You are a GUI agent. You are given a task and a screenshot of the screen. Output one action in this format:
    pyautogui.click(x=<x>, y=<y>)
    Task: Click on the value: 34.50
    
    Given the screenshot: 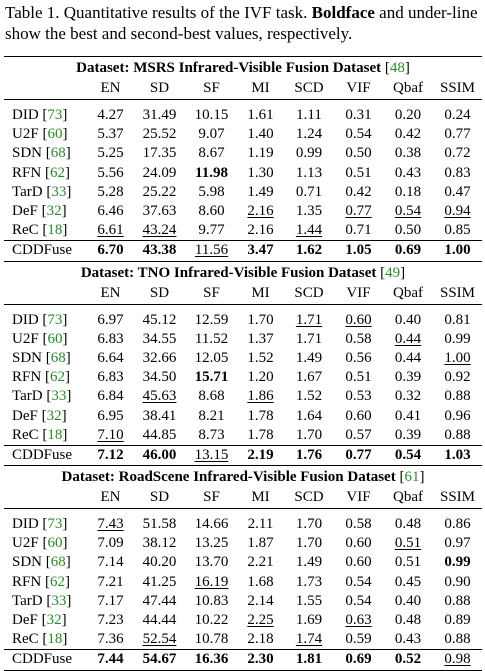 What is the action you would take?
    pyautogui.click(x=159, y=377)
    